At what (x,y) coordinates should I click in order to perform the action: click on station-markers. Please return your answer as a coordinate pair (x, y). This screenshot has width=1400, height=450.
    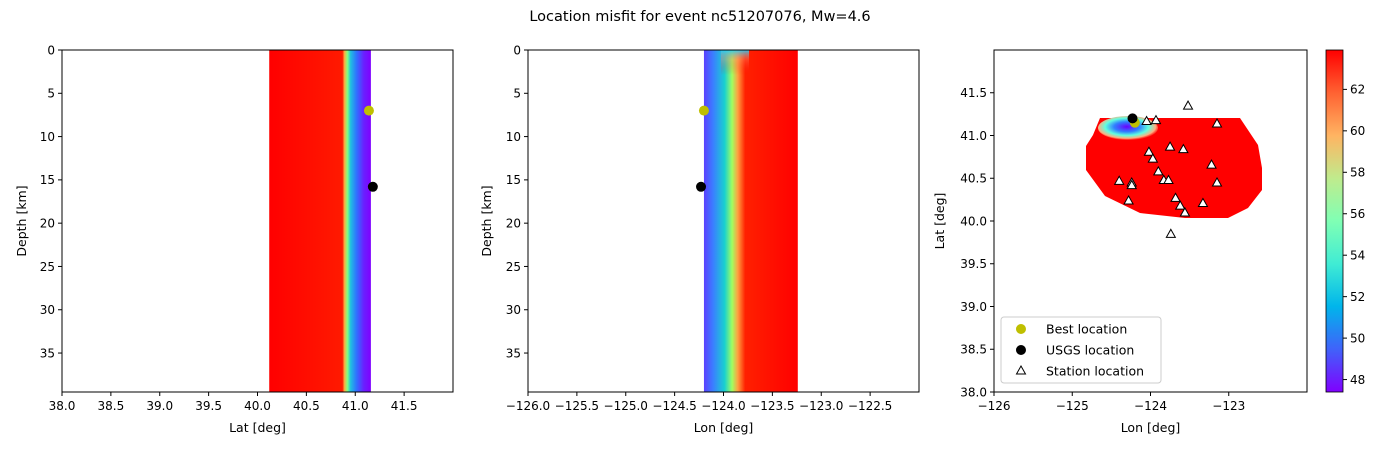
    Looking at the image, I should click on (1168, 169).